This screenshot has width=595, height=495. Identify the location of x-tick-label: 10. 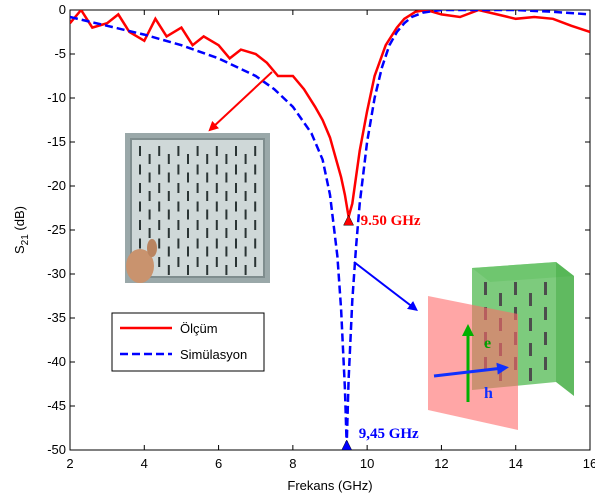
(367, 463).